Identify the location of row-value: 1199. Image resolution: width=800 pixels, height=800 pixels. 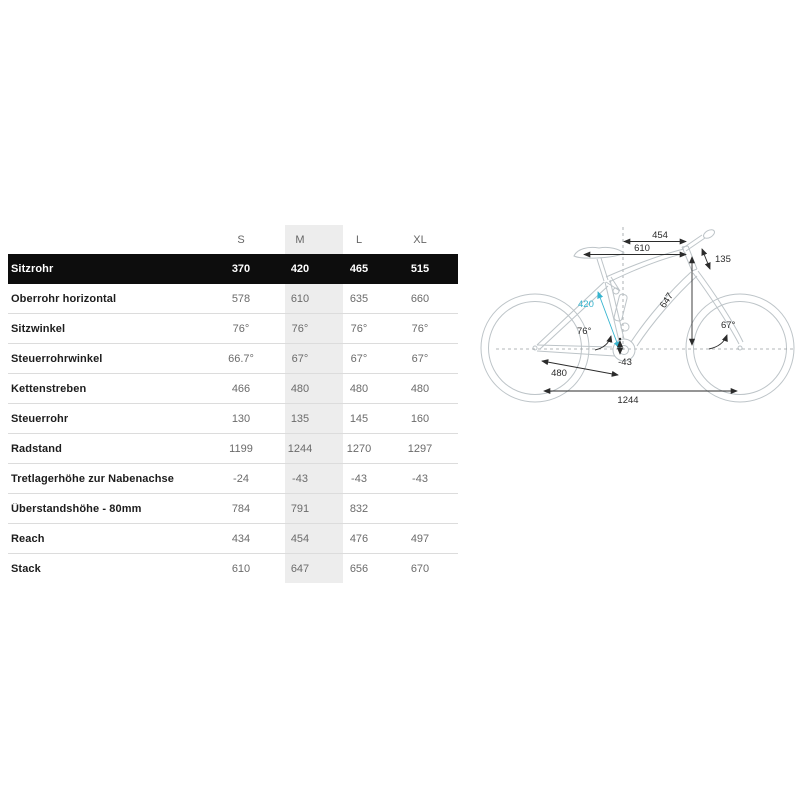
(241, 448).